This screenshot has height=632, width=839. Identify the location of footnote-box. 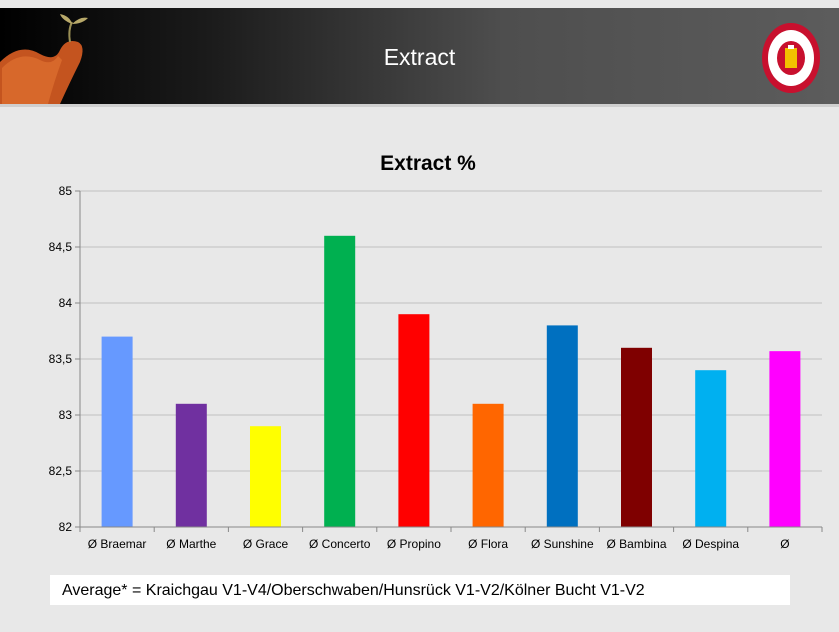
(420, 590).